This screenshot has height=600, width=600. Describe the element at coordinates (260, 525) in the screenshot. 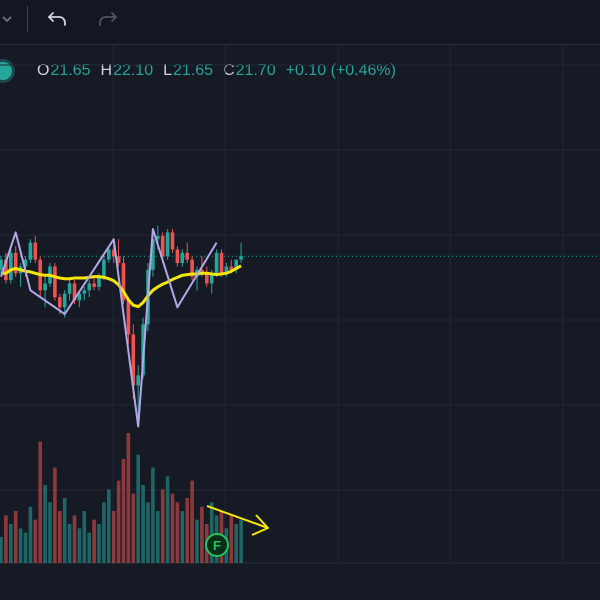

I see `trend-arrow-head` at that location.